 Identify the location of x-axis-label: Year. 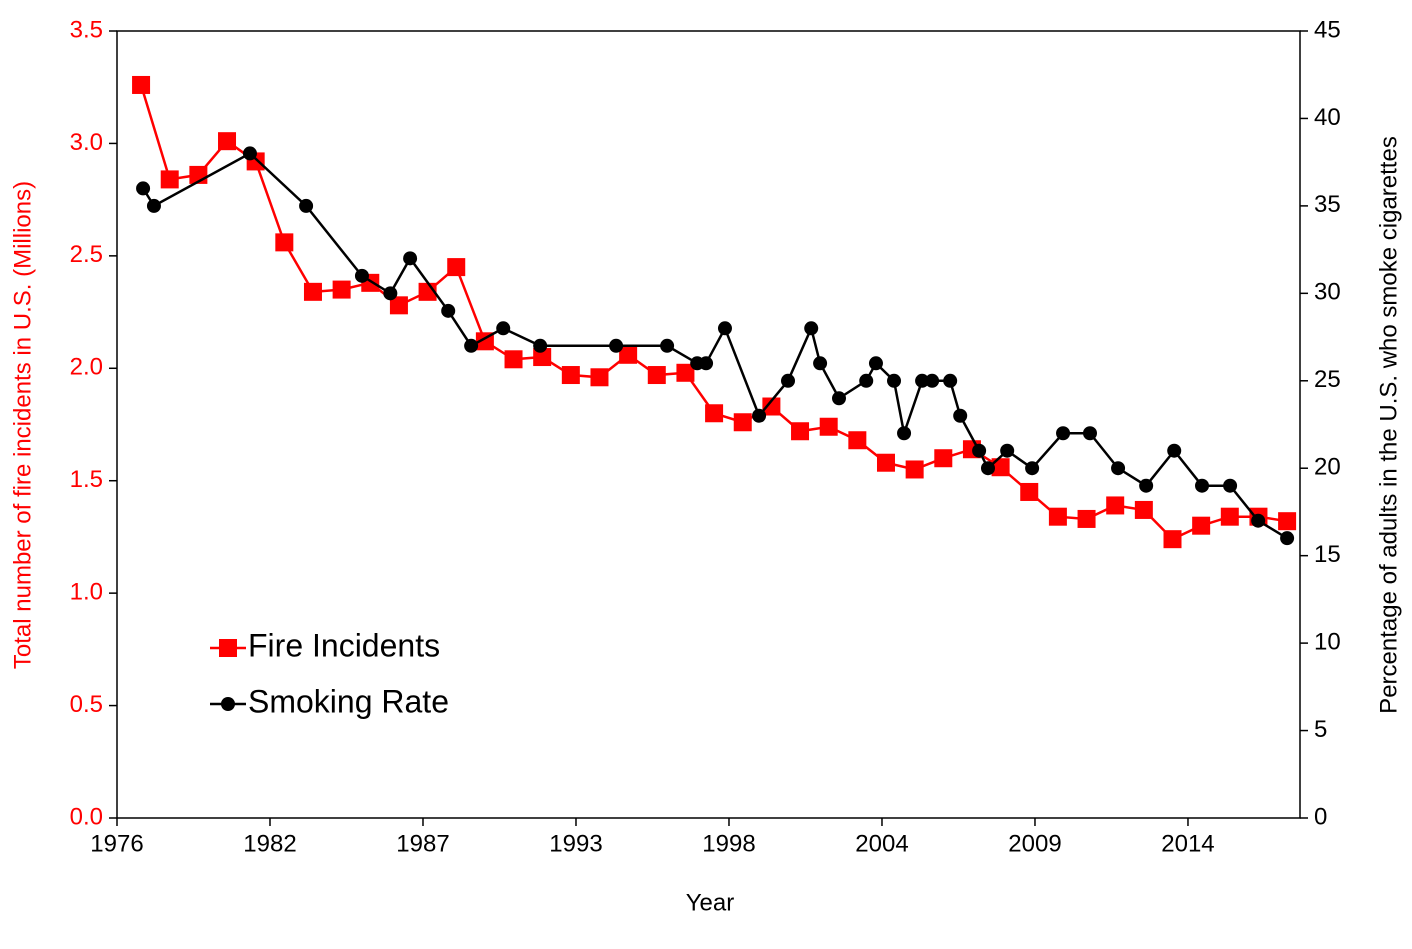
(710, 902).